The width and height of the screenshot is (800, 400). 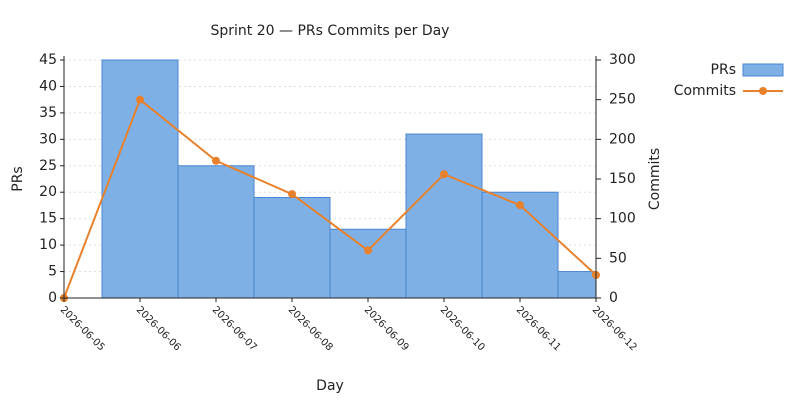 I want to click on y-tick-label: 10, so click(x=48, y=245).